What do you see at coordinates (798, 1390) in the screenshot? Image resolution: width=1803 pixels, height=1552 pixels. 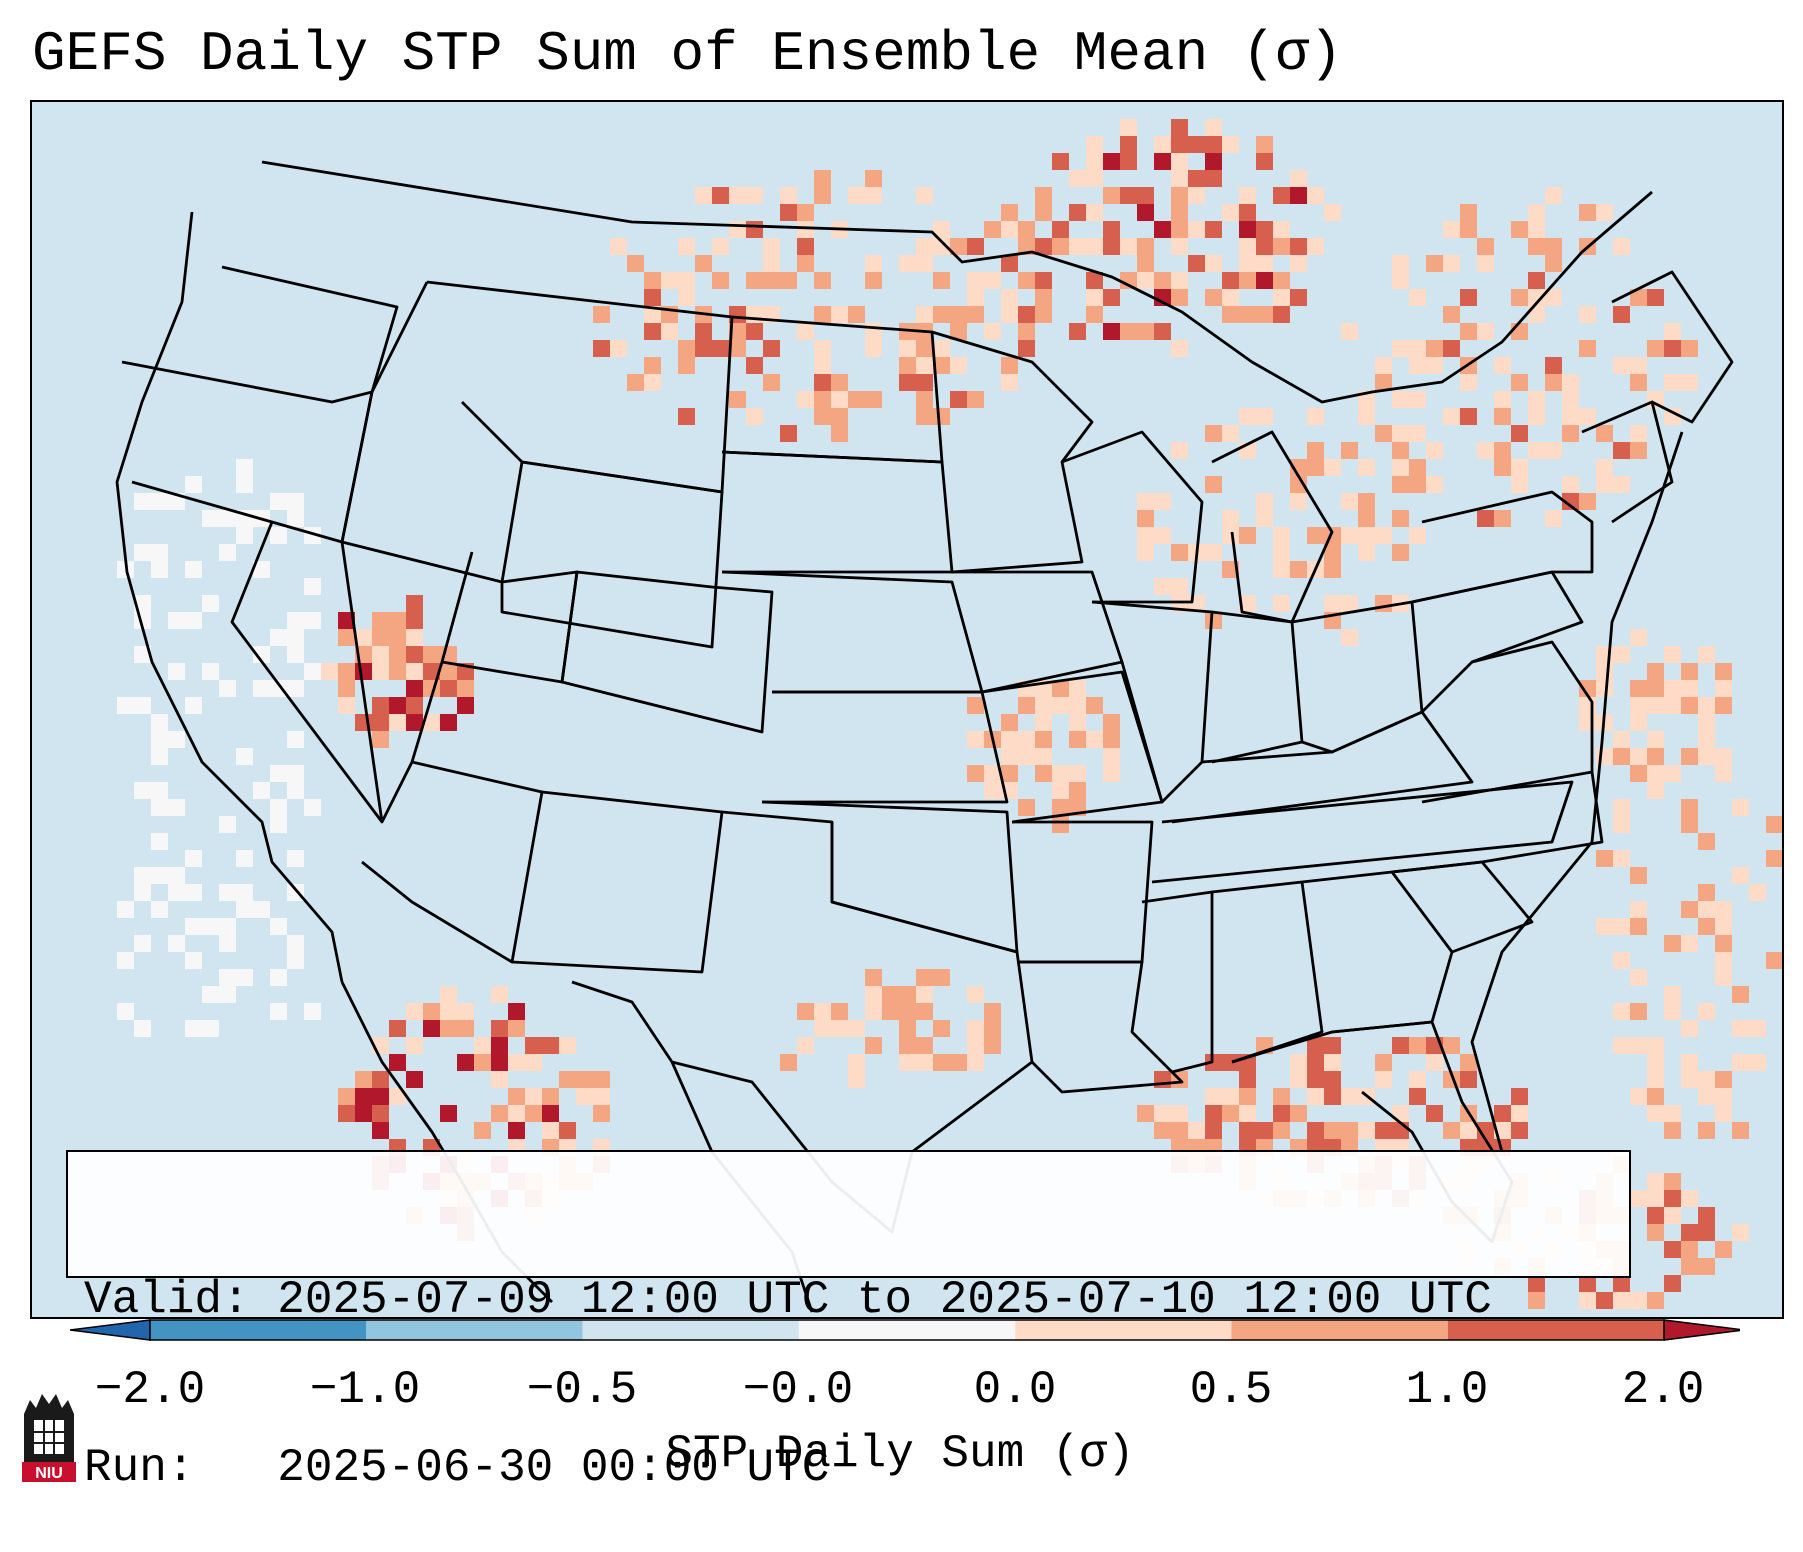 I see `colorbar-tick-label: −0.0` at bounding box center [798, 1390].